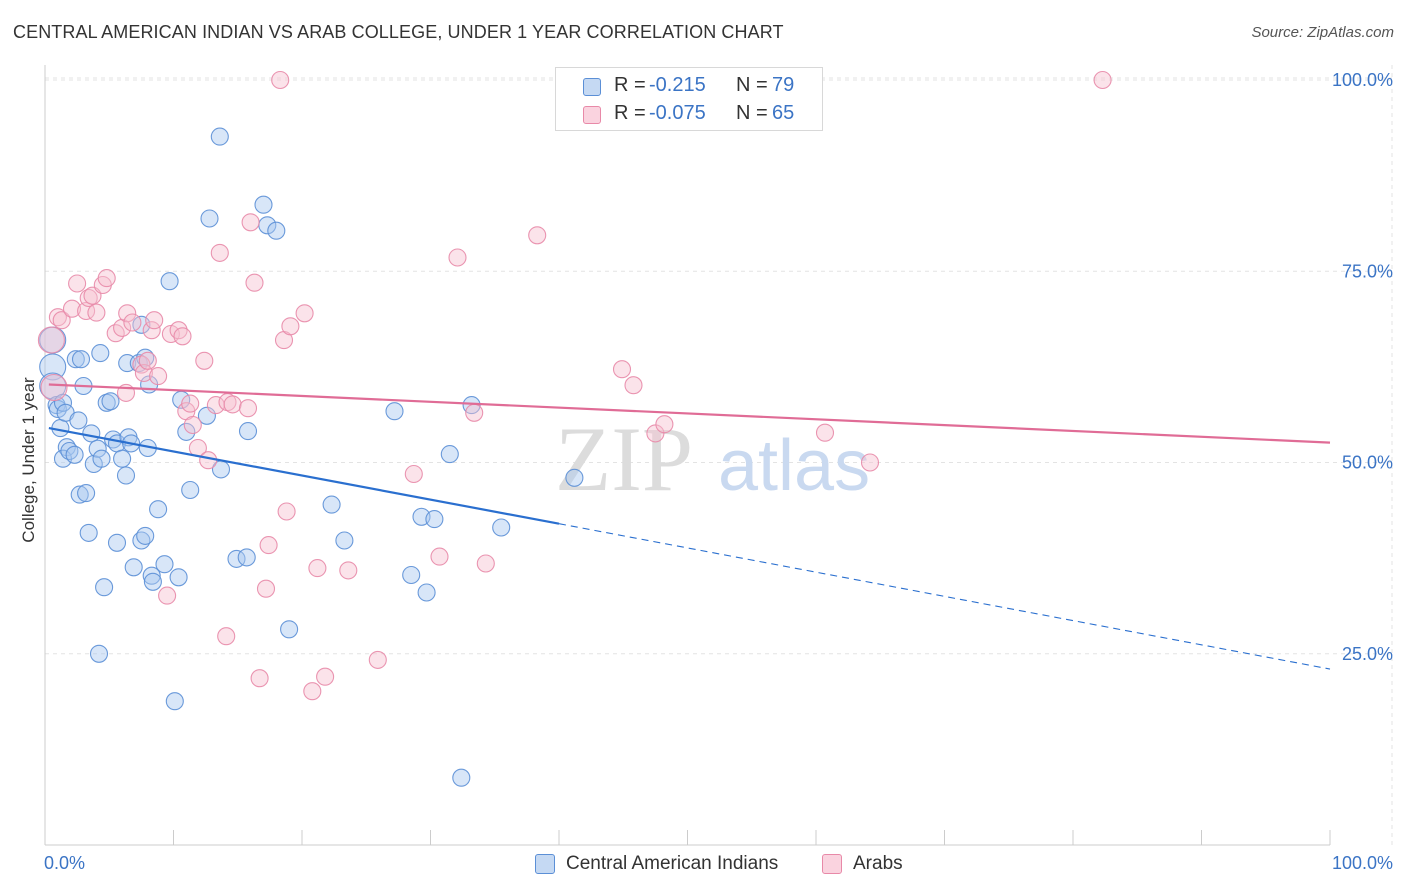 The width and height of the screenshot is (1406, 892). Describe the element at coordinates (677, 85) in the screenshot. I see `legend-r-value: -0.215` at that location.